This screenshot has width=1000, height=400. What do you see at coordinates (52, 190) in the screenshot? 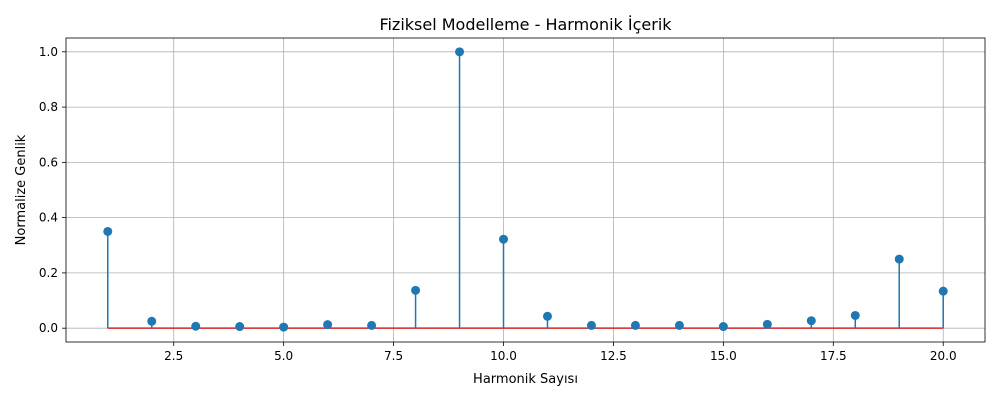
I see `y-axis-ticks: 0.0 0.2 0.4 0.6 0.8 1.0` at bounding box center [52, 190].